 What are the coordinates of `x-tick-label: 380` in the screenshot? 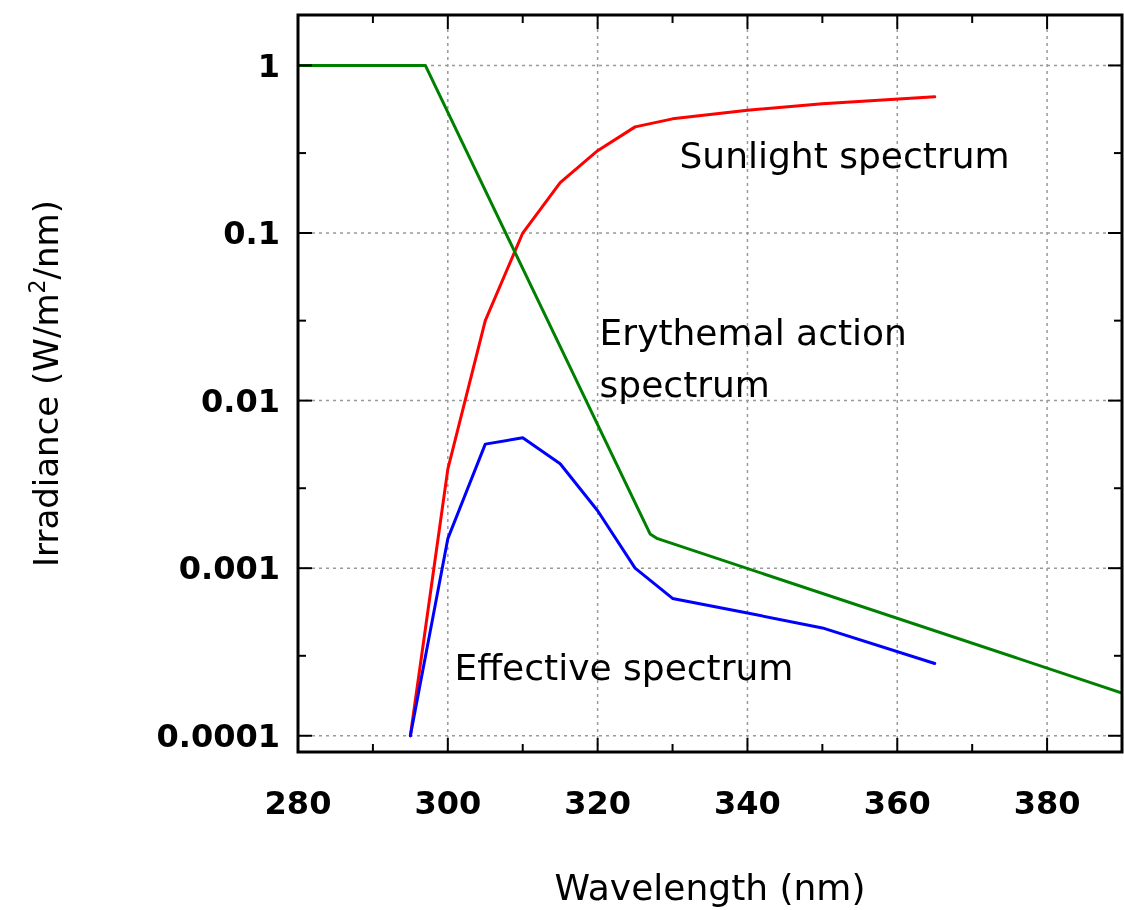 It's located at (1047, 803).